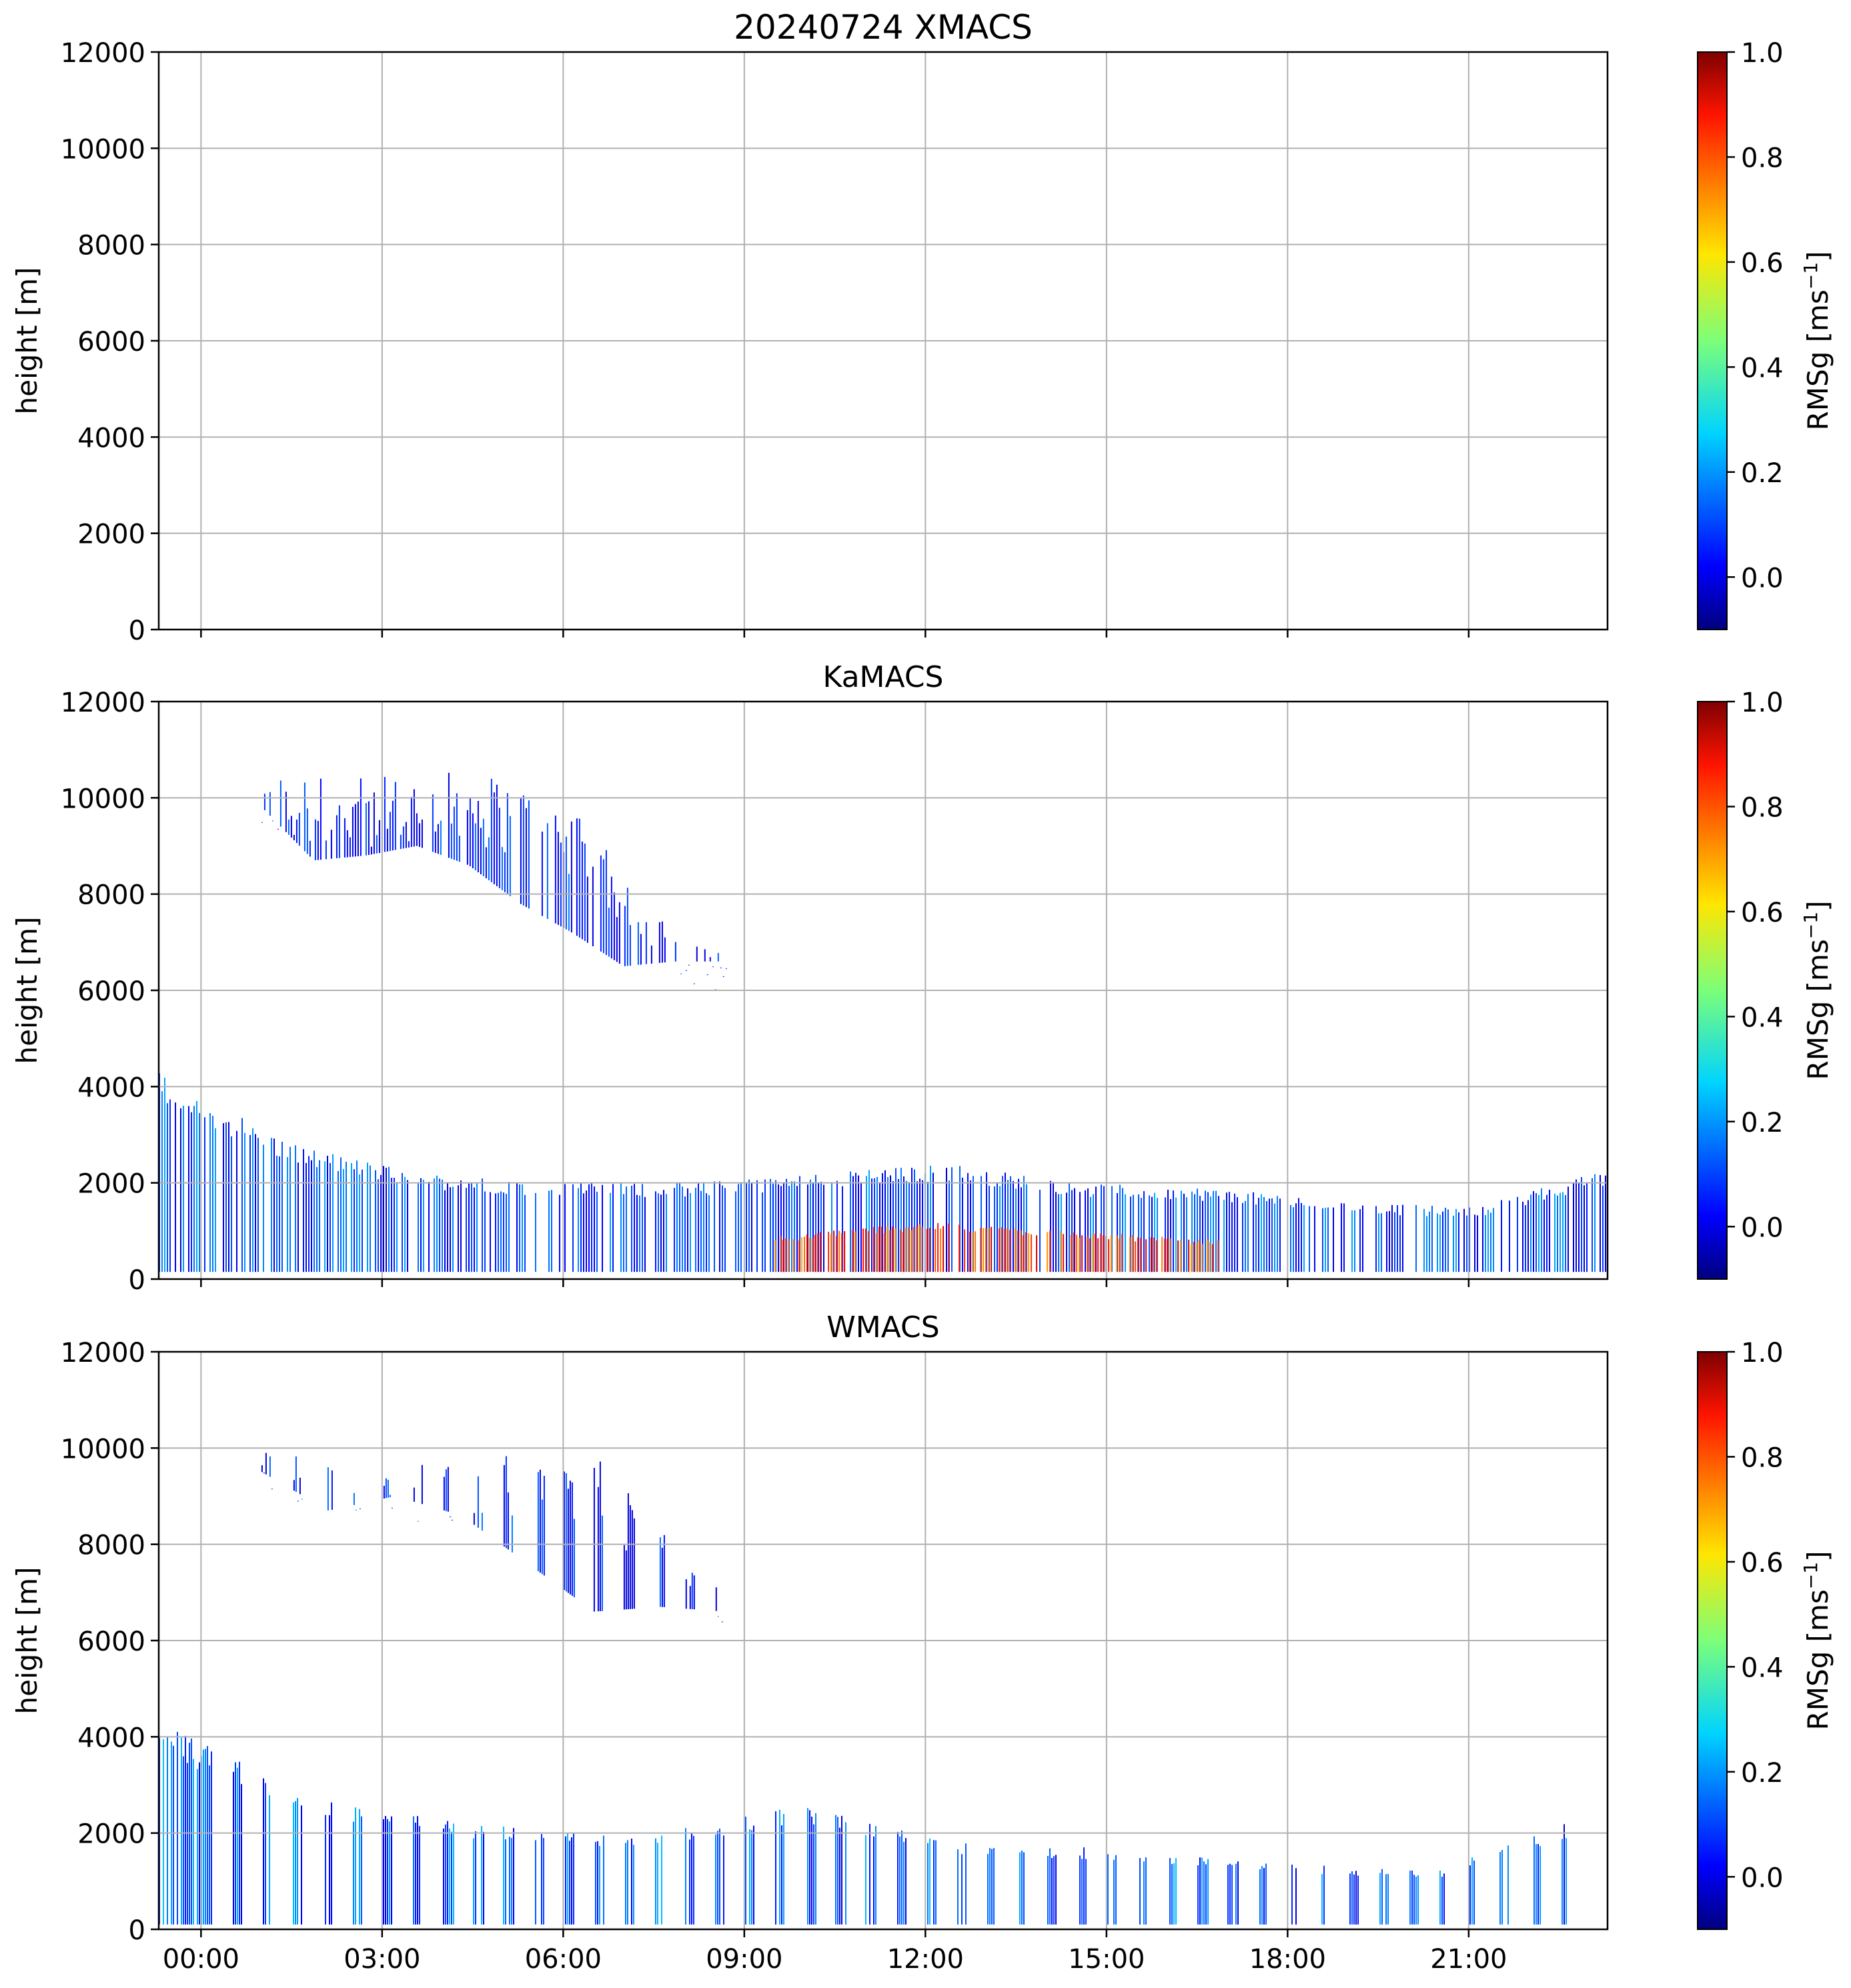 The image size is (1851, 1988). Describe the element at coordinates (137, 631) in the screenshot. I see `y-tick-label: 0` at that location.